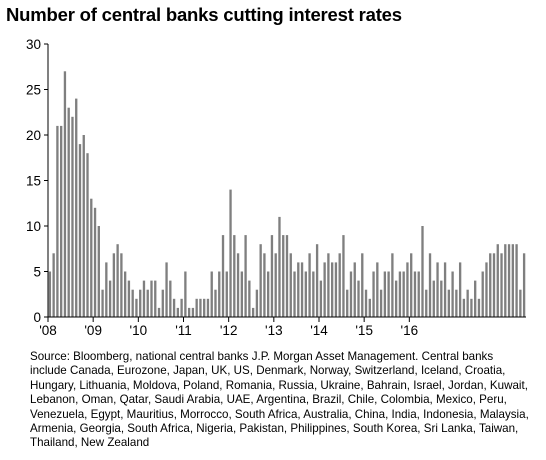  What do you see at coordinates (183, 330) in the screenshot?
I see `x-tick-label: '11` at bounding box center [183, 330].